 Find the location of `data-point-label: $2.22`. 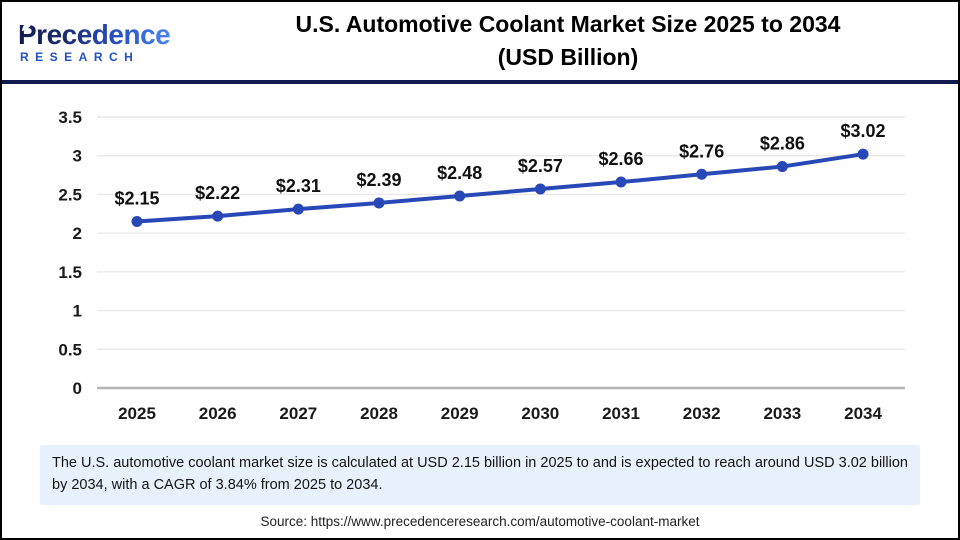

data-point-label: $2.22 is located at coordinates (217, 193).